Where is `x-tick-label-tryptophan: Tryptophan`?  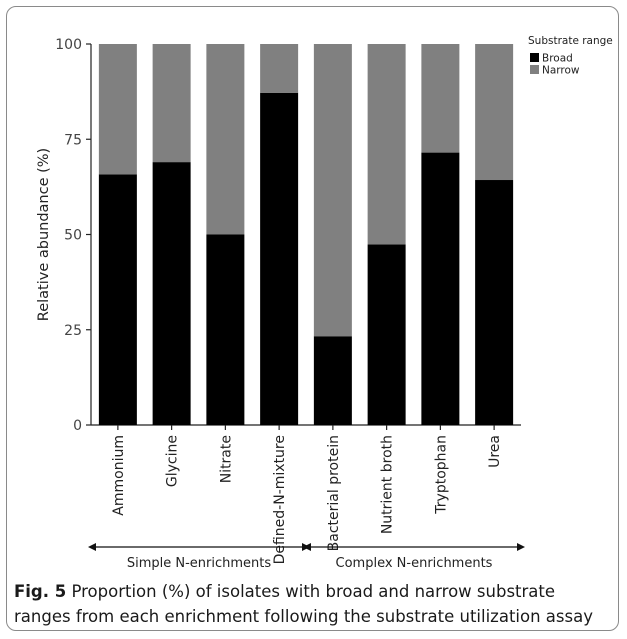
x-tick-label-tryptophan: Tryptophan is located at coordinates (441, 475).